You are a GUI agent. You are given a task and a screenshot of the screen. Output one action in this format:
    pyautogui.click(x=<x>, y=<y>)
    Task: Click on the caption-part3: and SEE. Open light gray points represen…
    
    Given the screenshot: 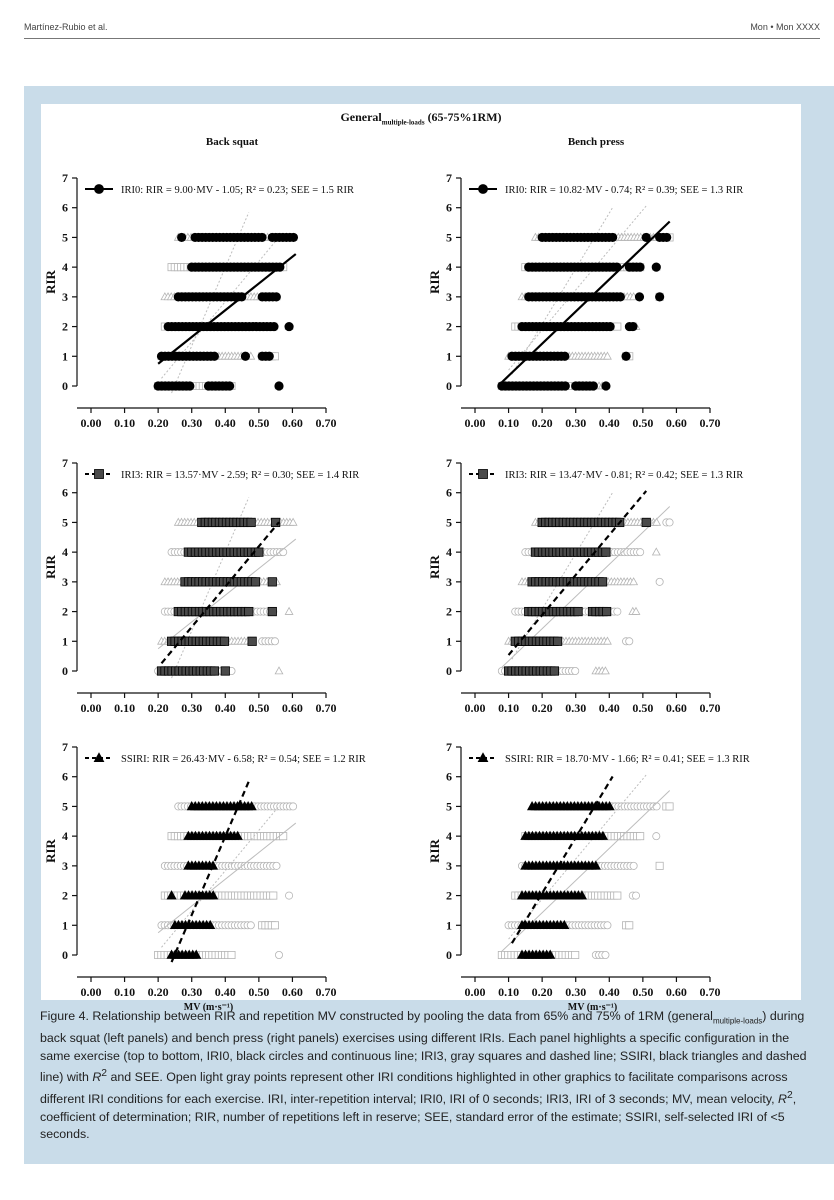 What is the action you would take?
    pyautogui.click(x=414, y=1088)
    